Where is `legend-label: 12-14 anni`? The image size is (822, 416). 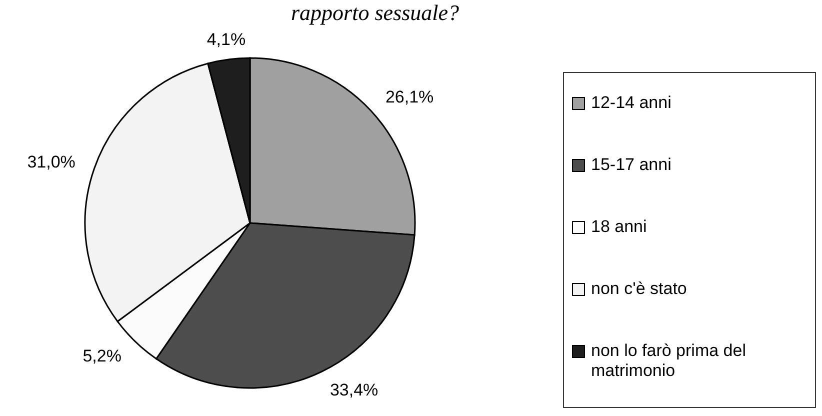 legend-label: 12-14 anni is located at coordinates (631, 103).